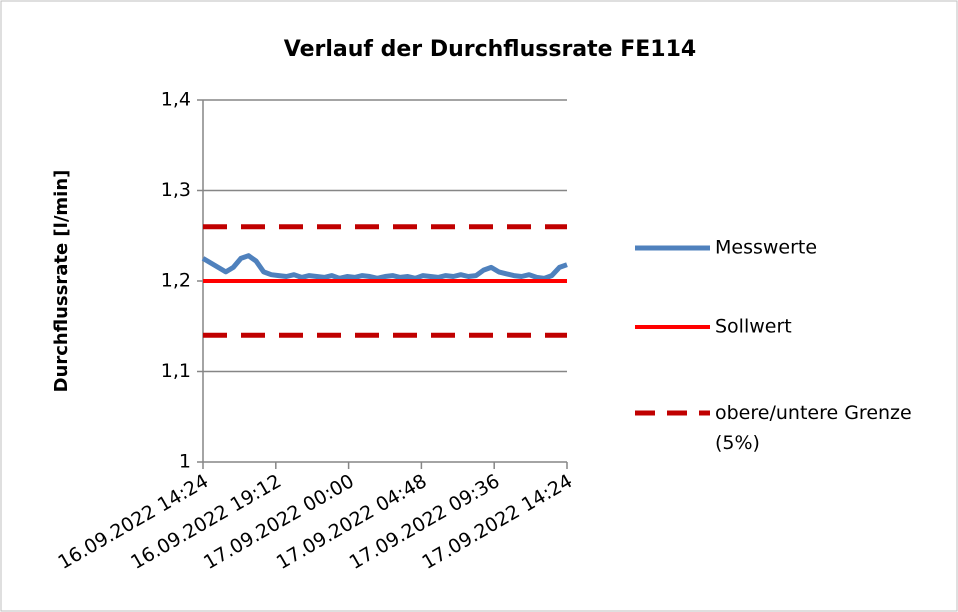 Image resolution: width=958 pixels, height=612 pixels. Describe the element at coordinates (176, 281) in the screenshot. I see `y-tick-label: 1,2` at that location.